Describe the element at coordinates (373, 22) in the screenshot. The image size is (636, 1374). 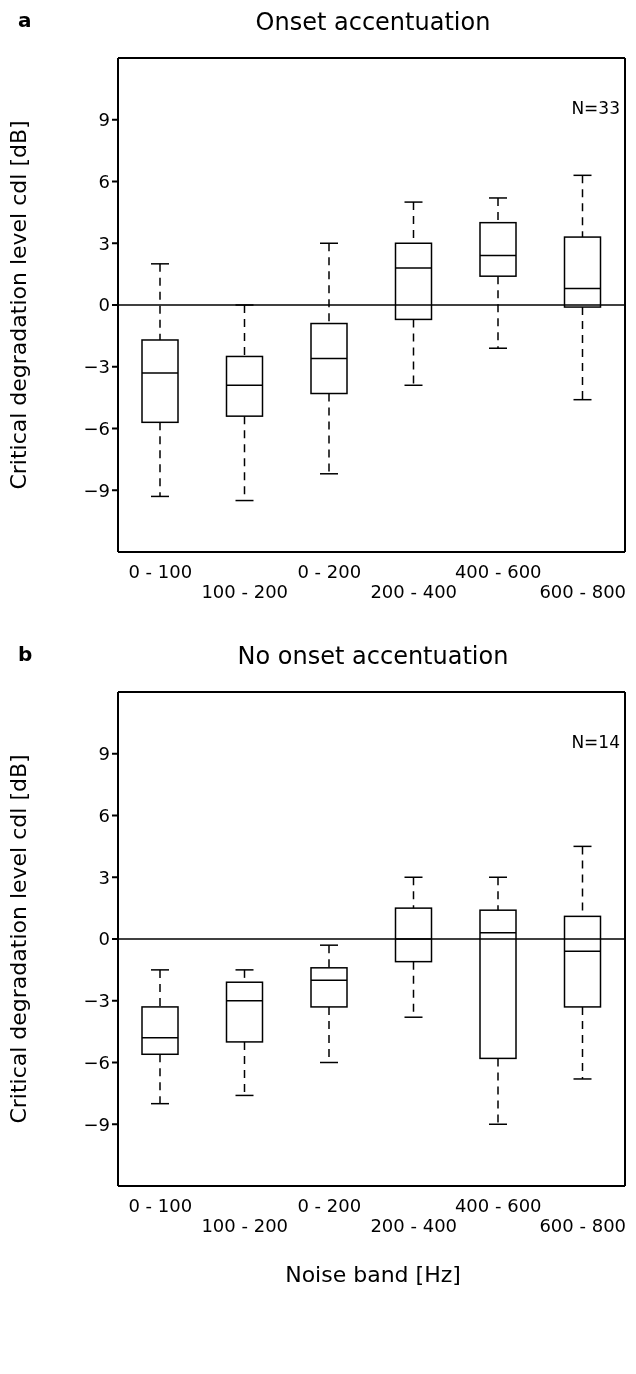
I see `chart-title: Onset accentuation` at that location.